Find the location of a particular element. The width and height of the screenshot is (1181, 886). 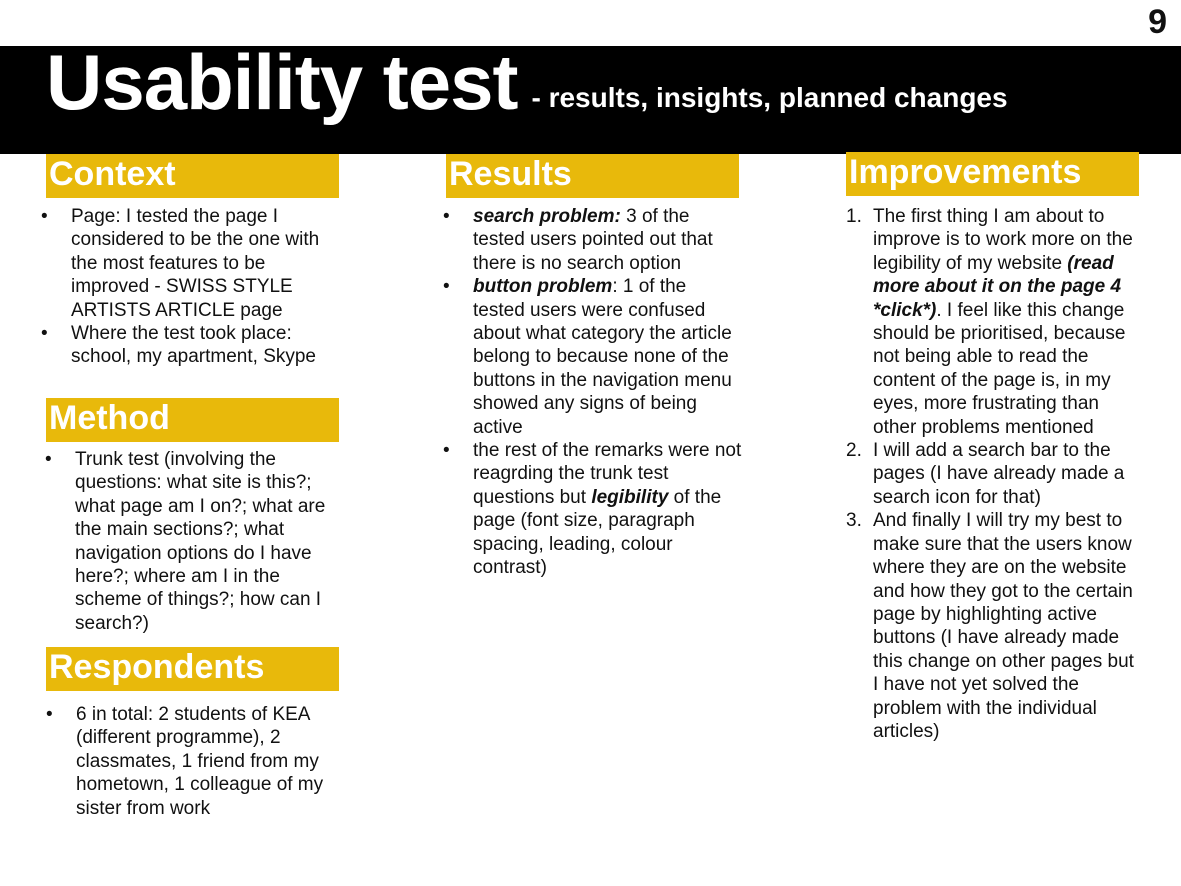

context-heading: Context is located at coordinates (192, 176).